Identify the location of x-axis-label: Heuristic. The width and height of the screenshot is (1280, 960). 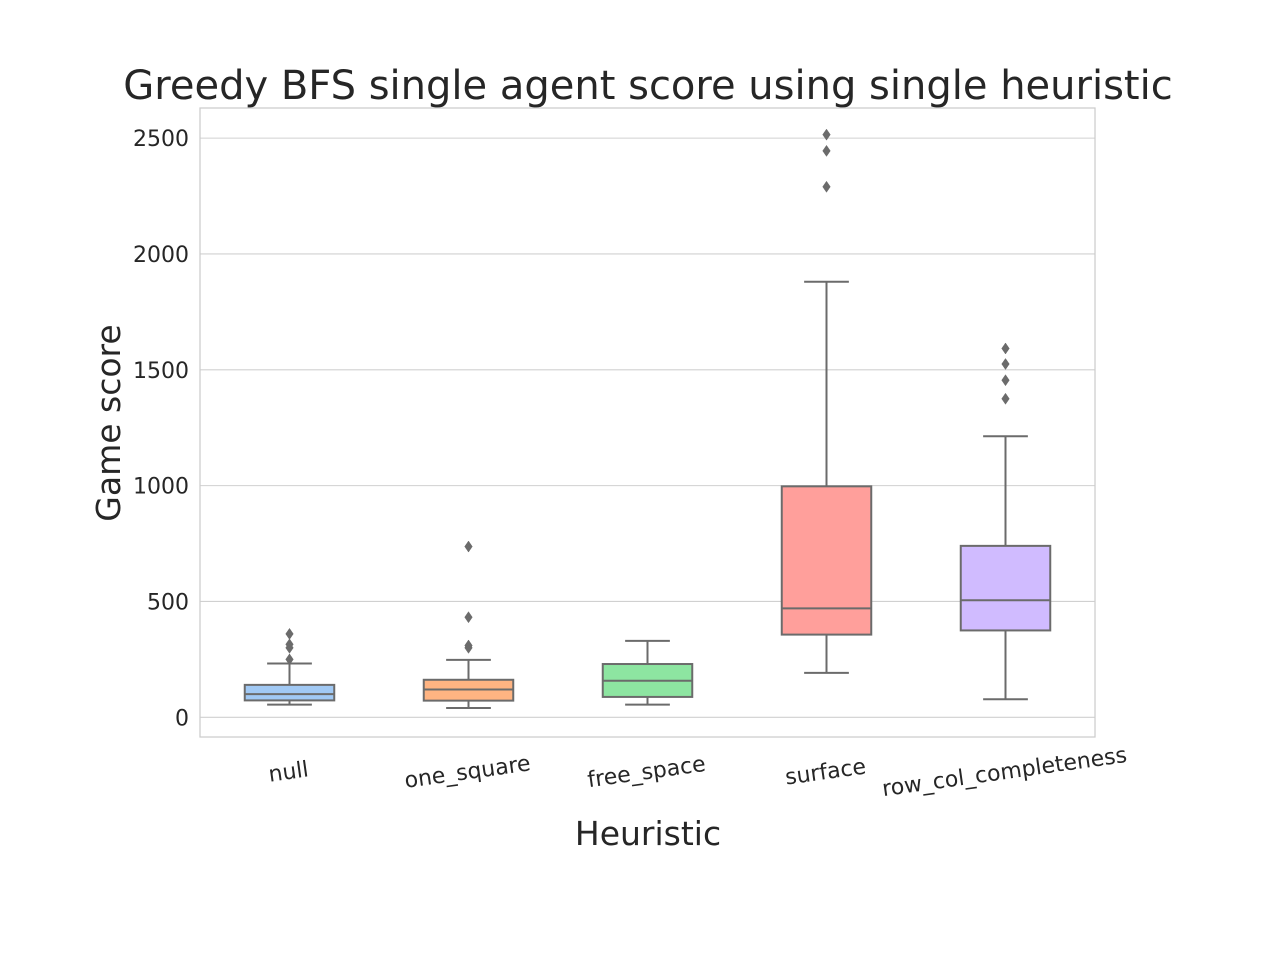
(648, 833).